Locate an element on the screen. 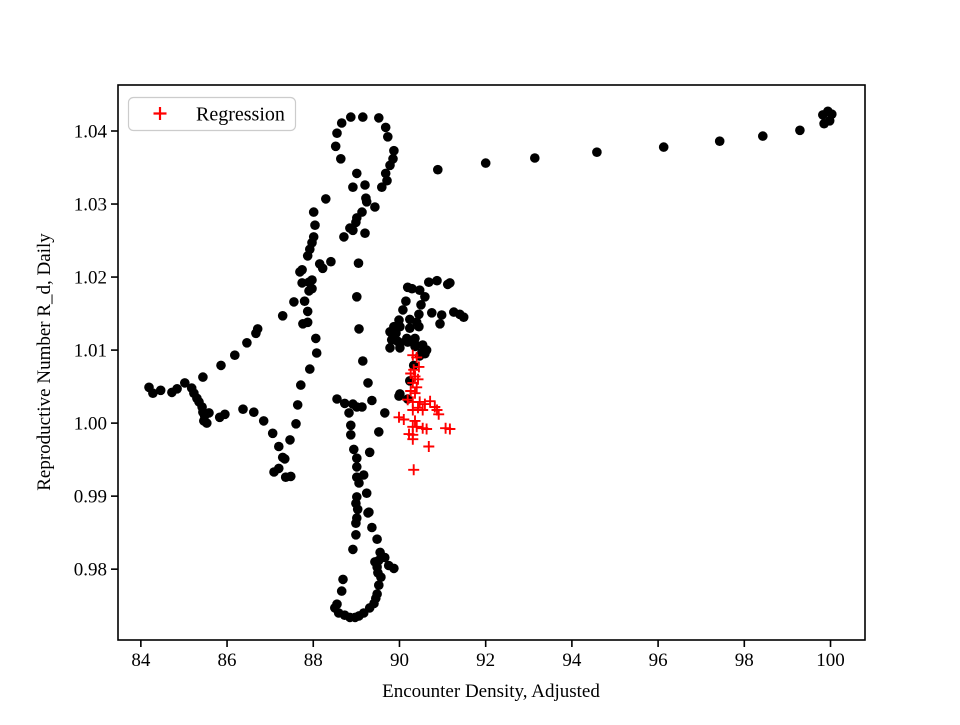  svg-text: 1.02 is located at coordinates (90, 278).